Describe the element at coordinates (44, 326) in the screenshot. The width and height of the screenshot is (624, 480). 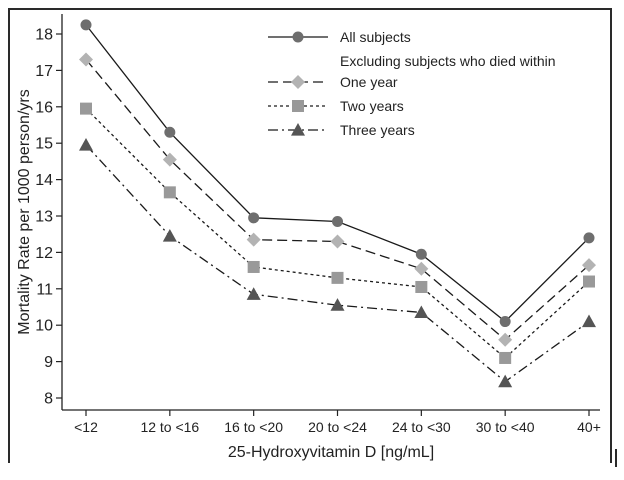
I see `y-tick-label: 10` at that location.